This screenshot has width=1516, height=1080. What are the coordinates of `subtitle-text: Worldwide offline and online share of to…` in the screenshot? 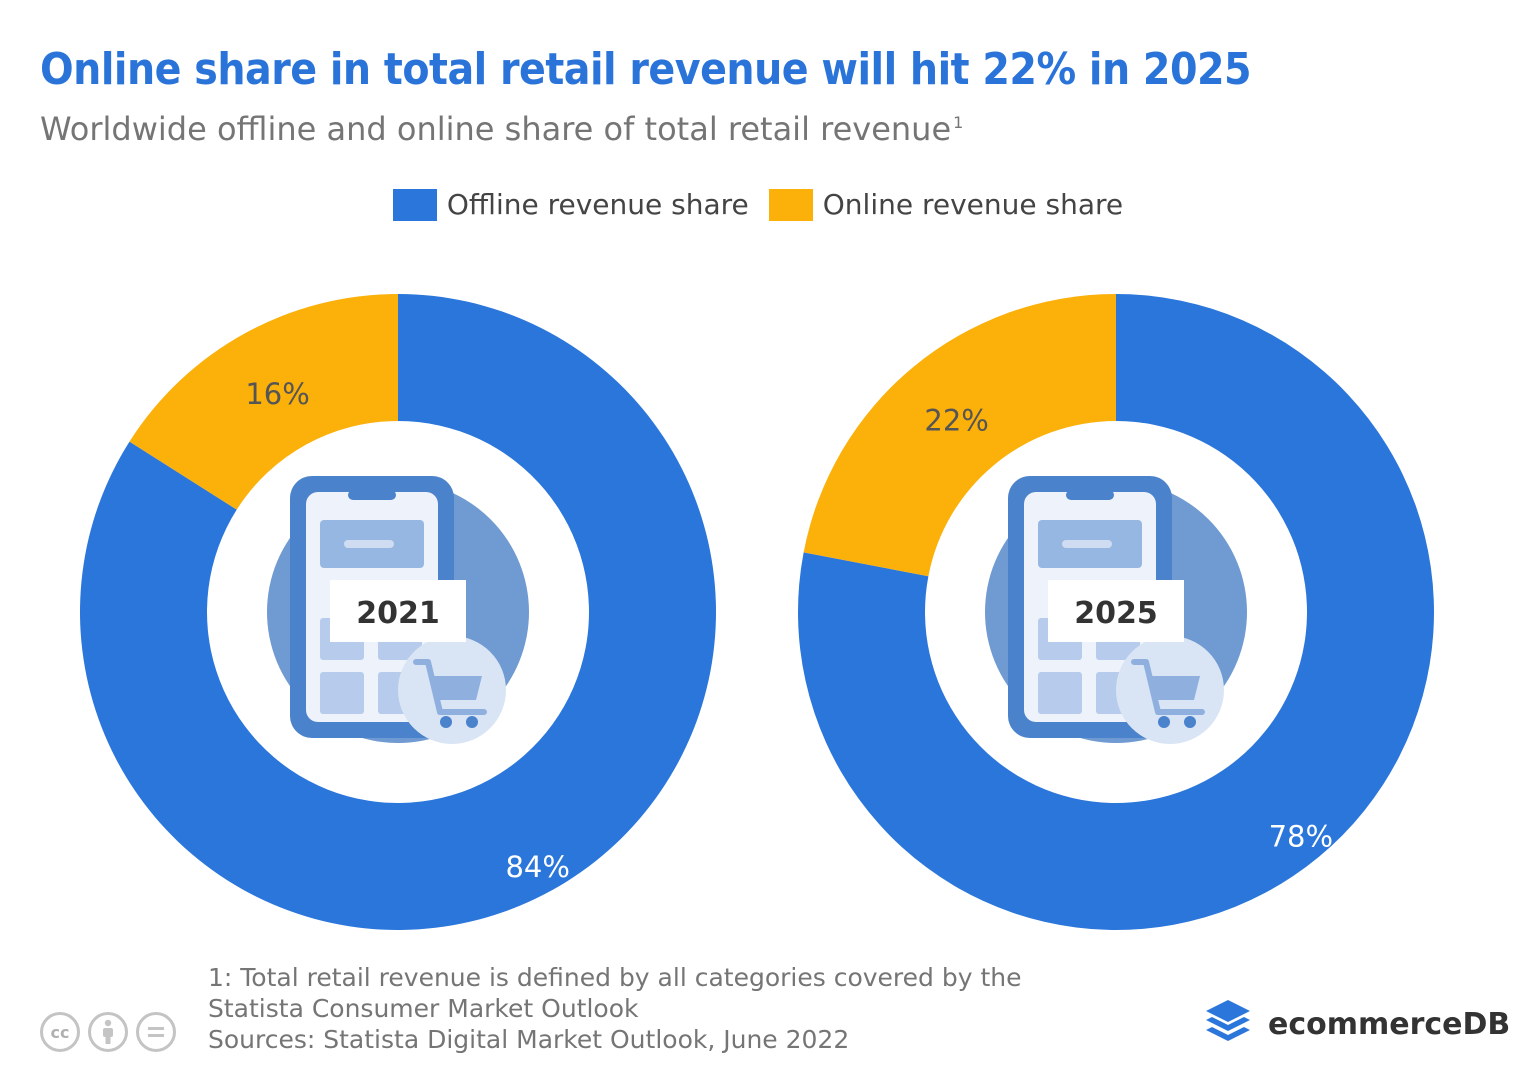 It's located at (496, 129).